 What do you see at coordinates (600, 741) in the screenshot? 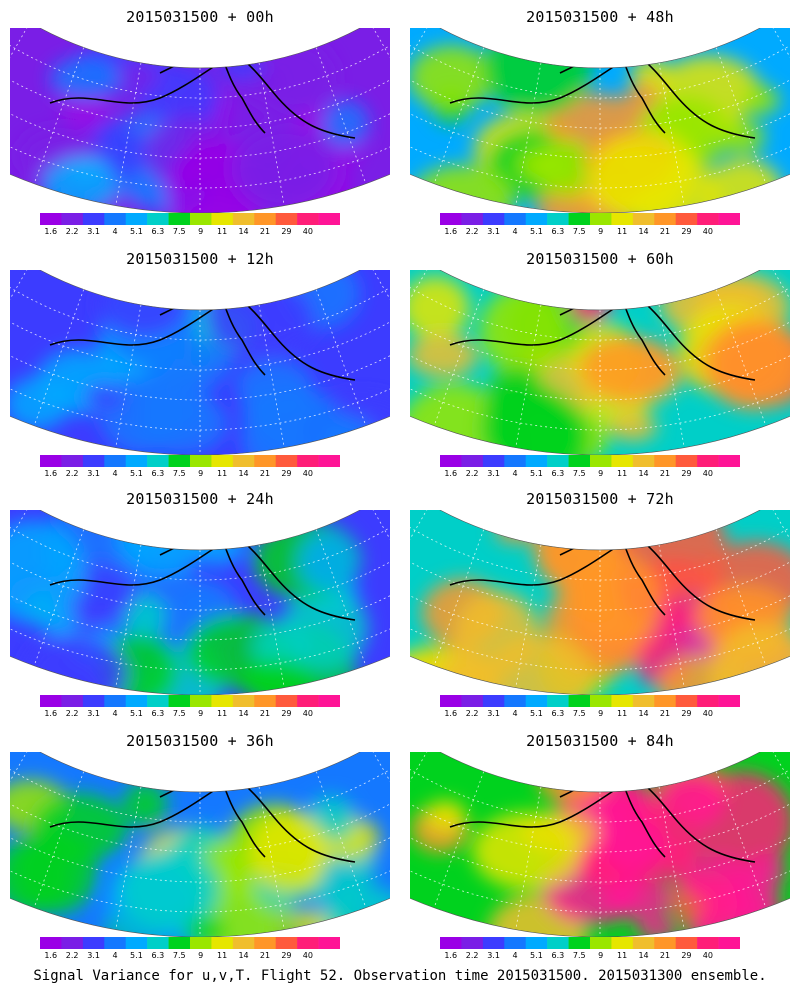
I see `panel-title: 2015031500 + 84h` at bounding box center [600, 741].